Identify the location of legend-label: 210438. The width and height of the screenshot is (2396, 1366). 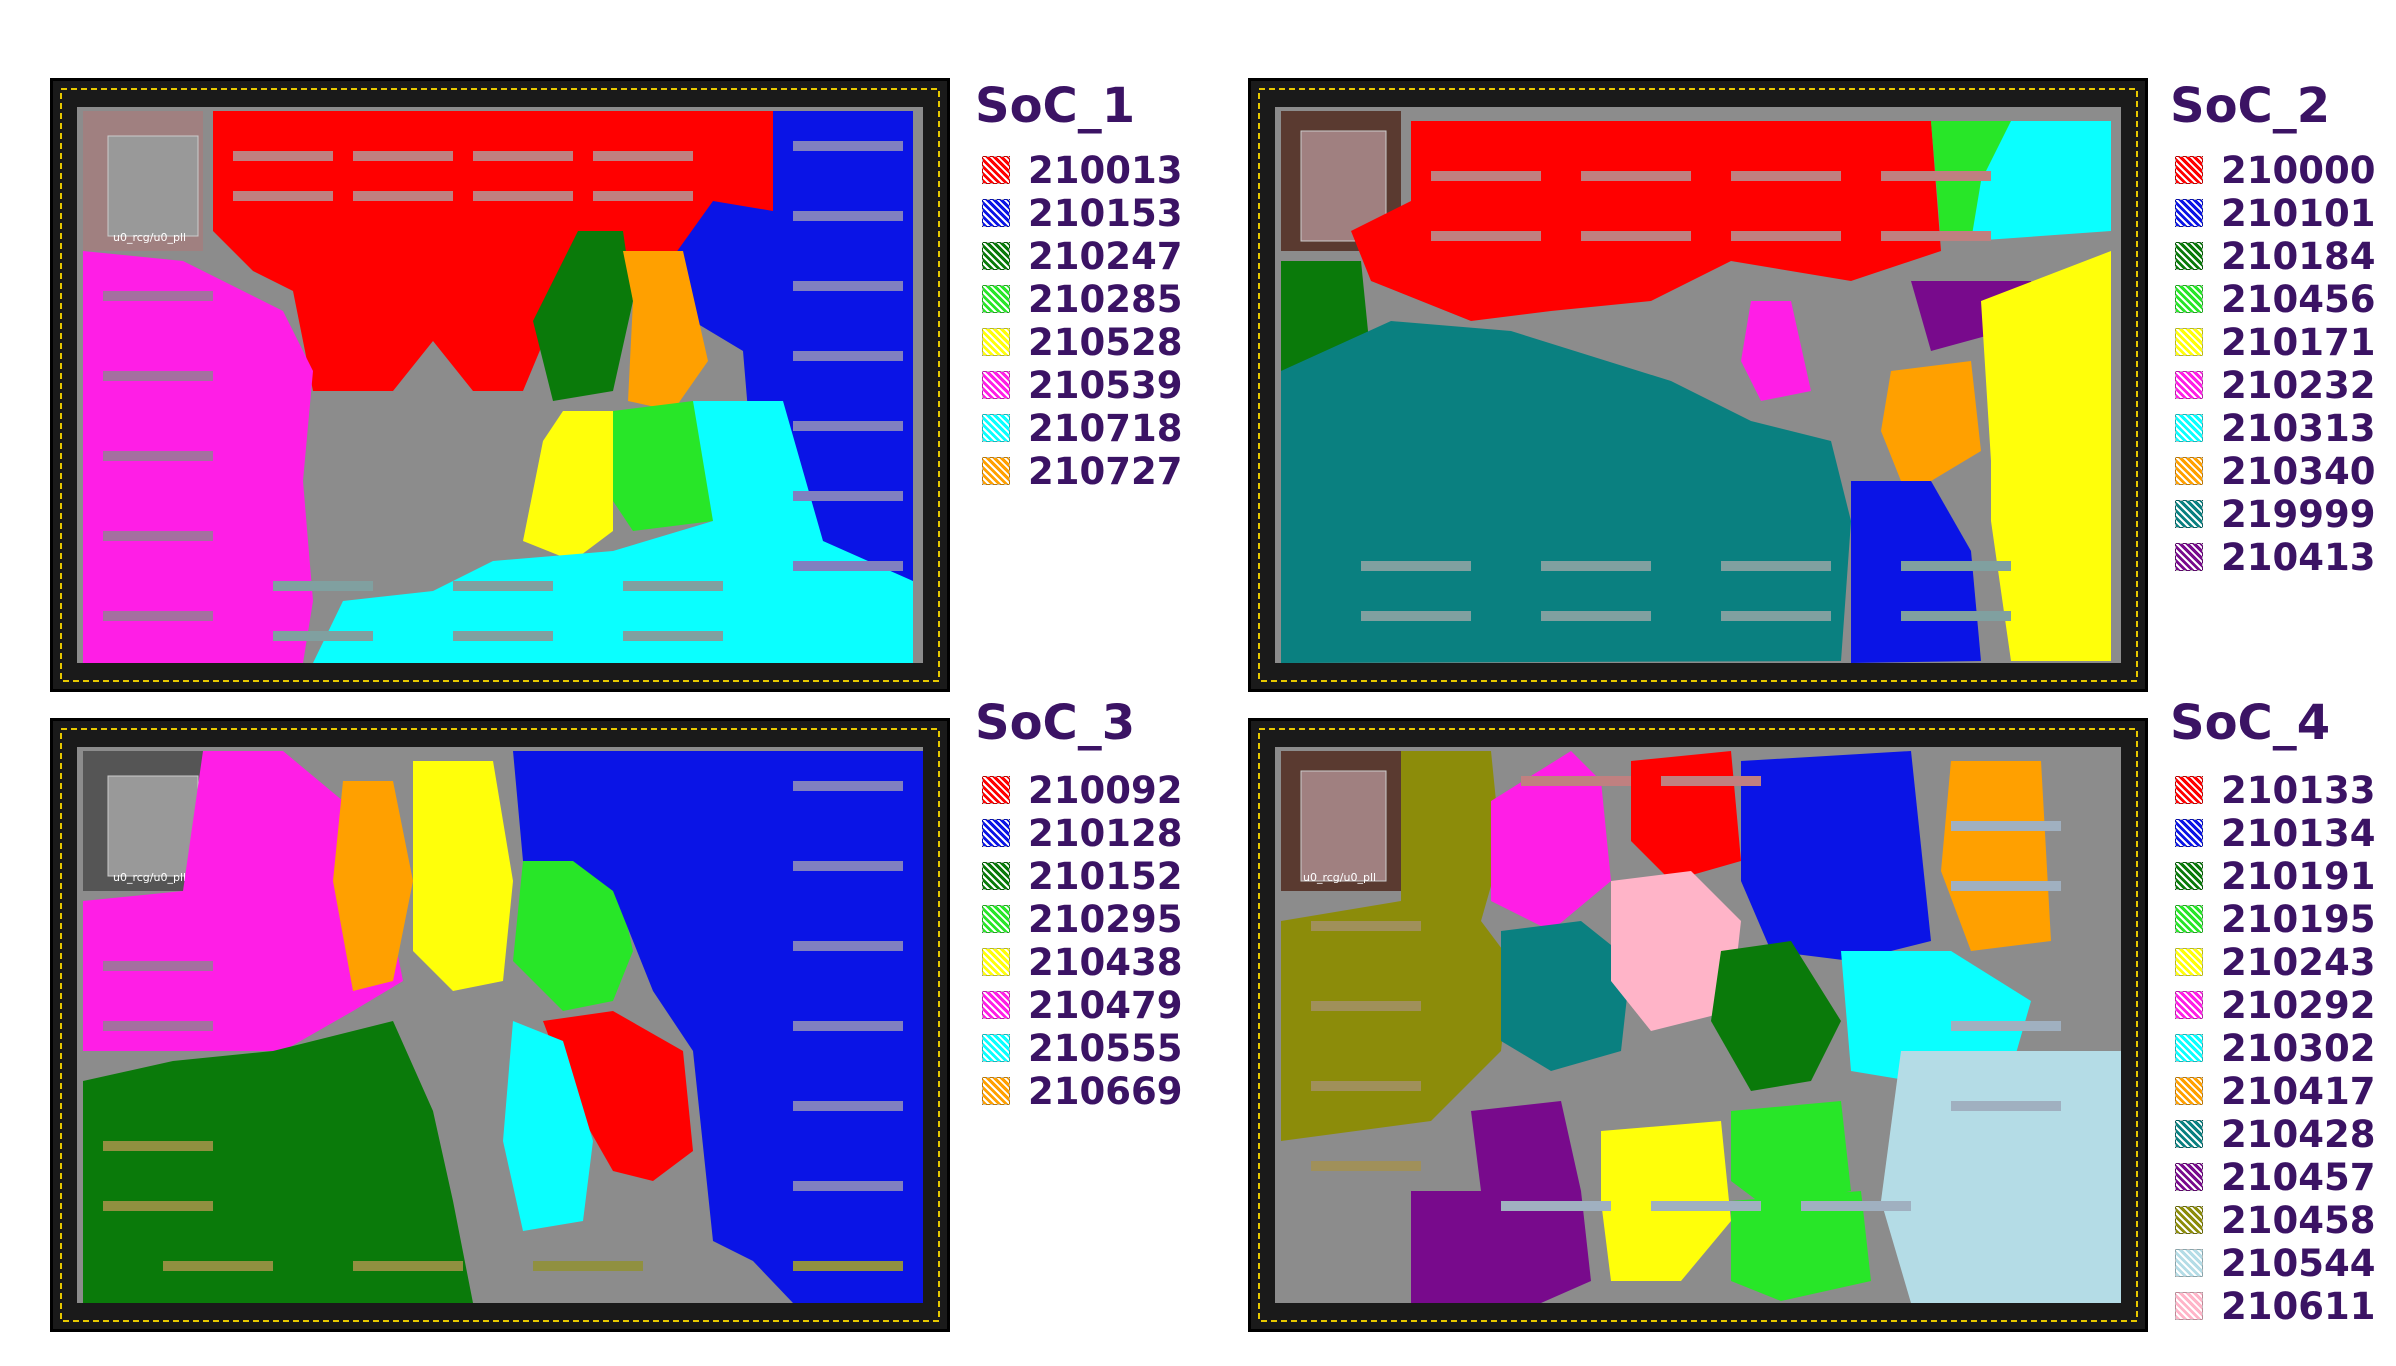
(1105, 962).